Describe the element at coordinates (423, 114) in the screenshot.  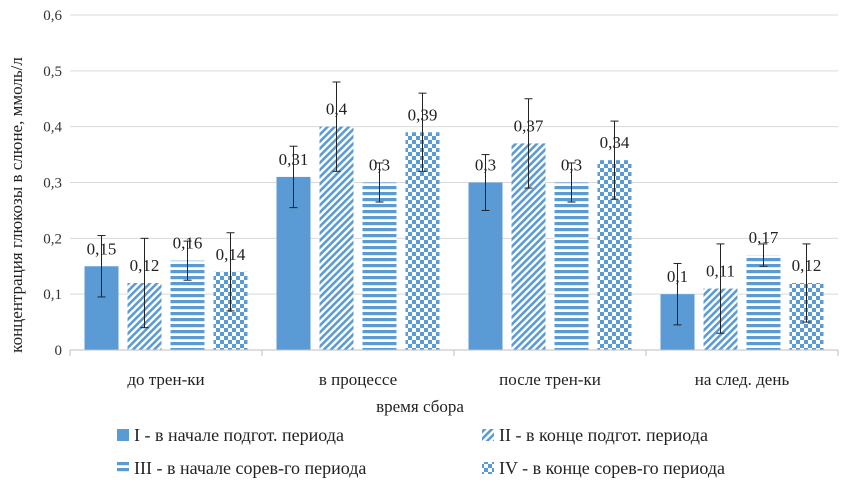
I see `data-label: 0,39` at that location.